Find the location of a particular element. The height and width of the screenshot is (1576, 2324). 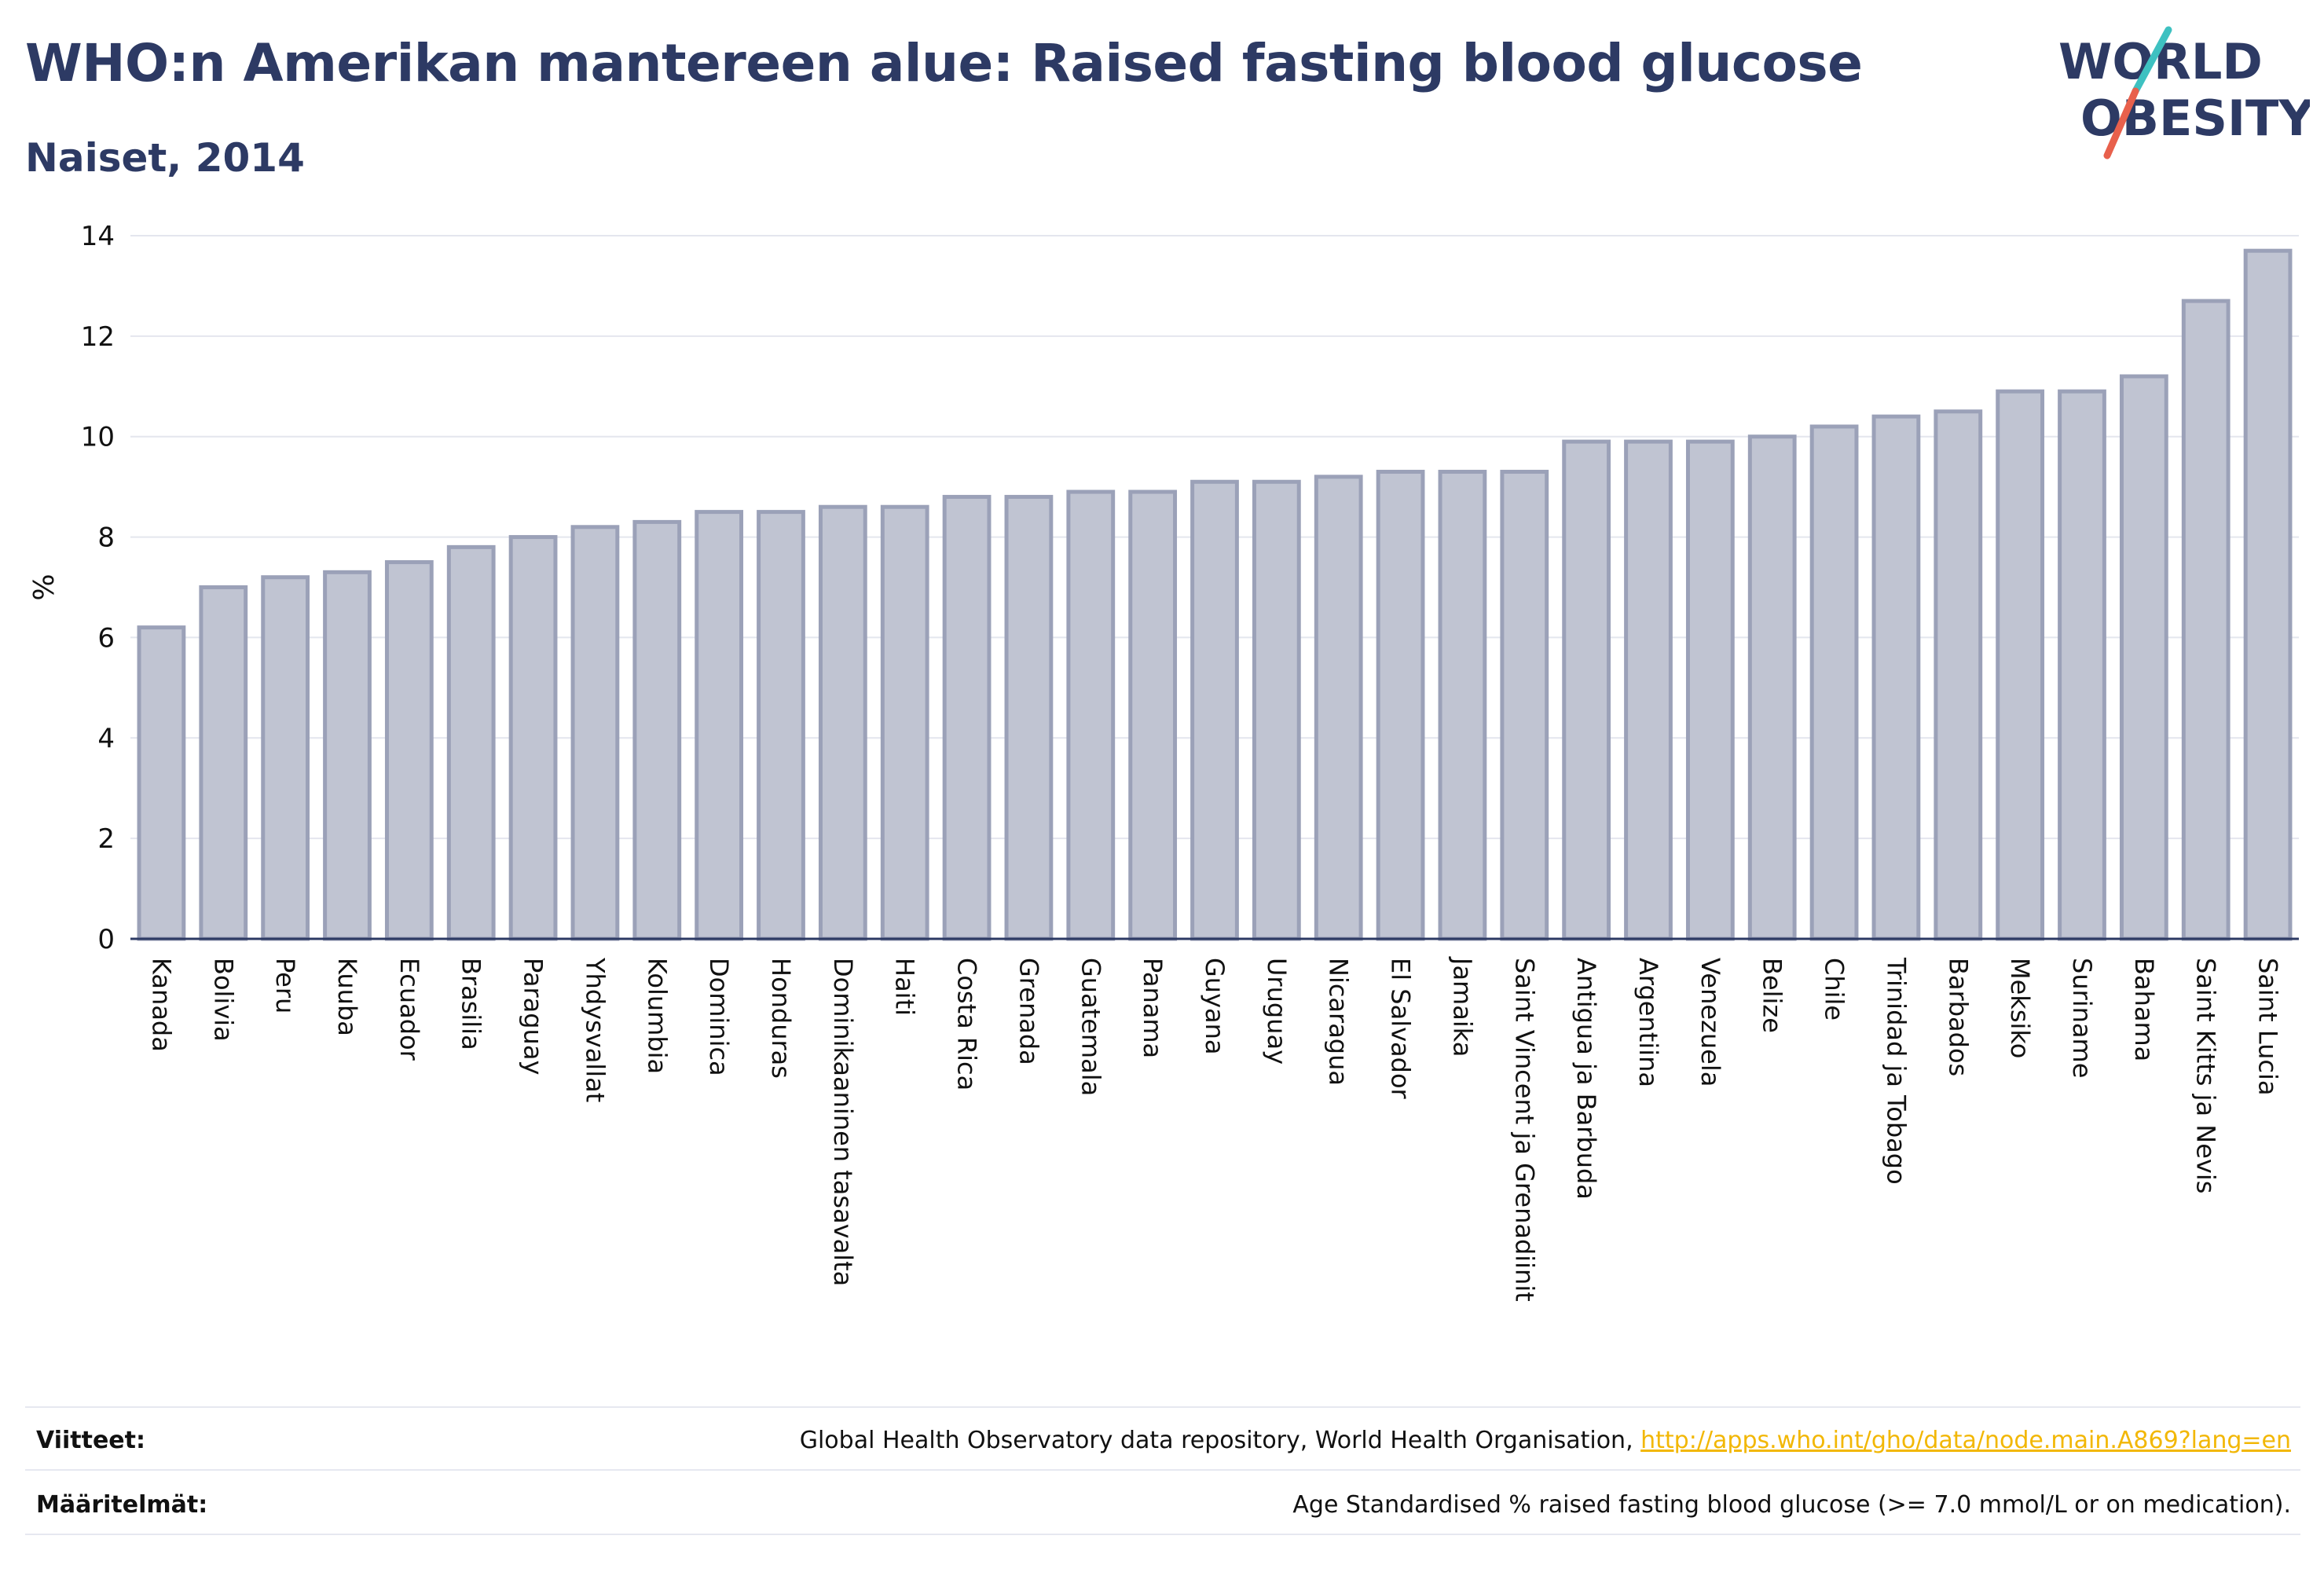

x-tick-label: Saint Vincent ja Grenadiinit is located at coordinates (1524, 1130).